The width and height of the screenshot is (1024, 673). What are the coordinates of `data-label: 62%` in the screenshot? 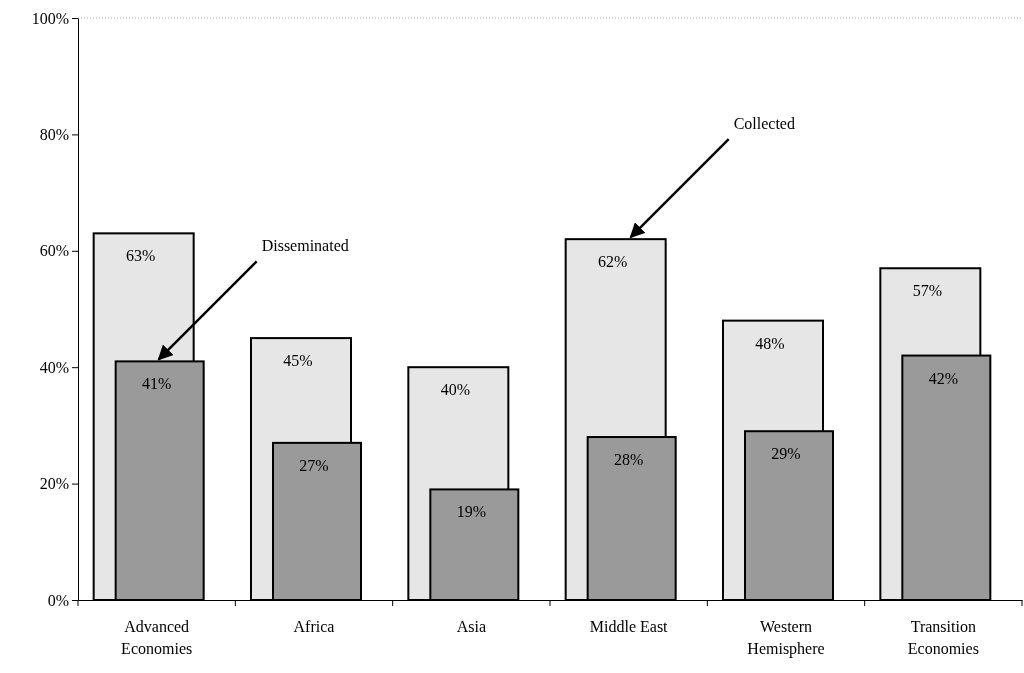 It's located at (613, 262).